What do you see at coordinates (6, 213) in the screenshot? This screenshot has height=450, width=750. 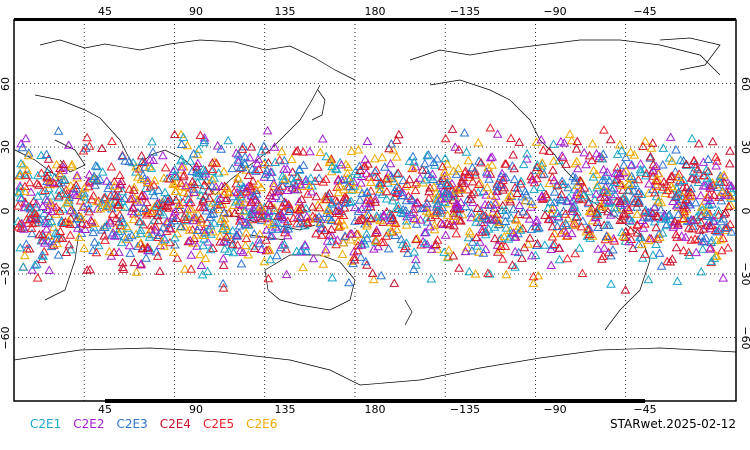 I see `left-lat-labels: 60 30 0 −30 −60` at bounding box center [6, 213].